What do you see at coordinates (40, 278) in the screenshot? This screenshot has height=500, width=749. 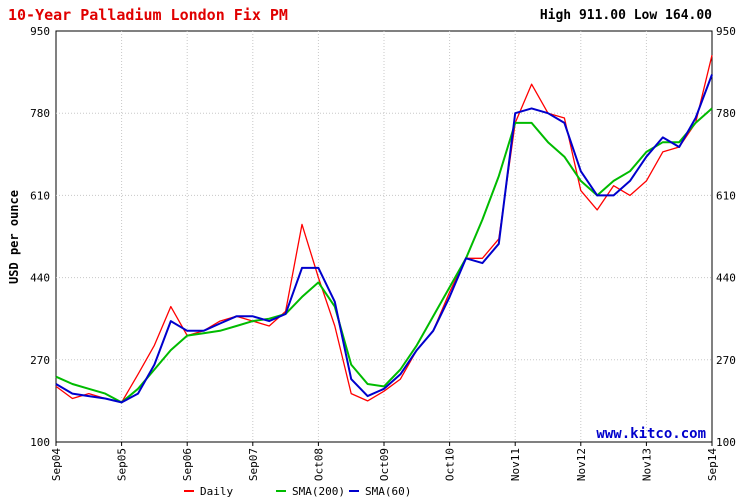 I see `y-tick-left-3: 440` at bounding box center [40, 278].